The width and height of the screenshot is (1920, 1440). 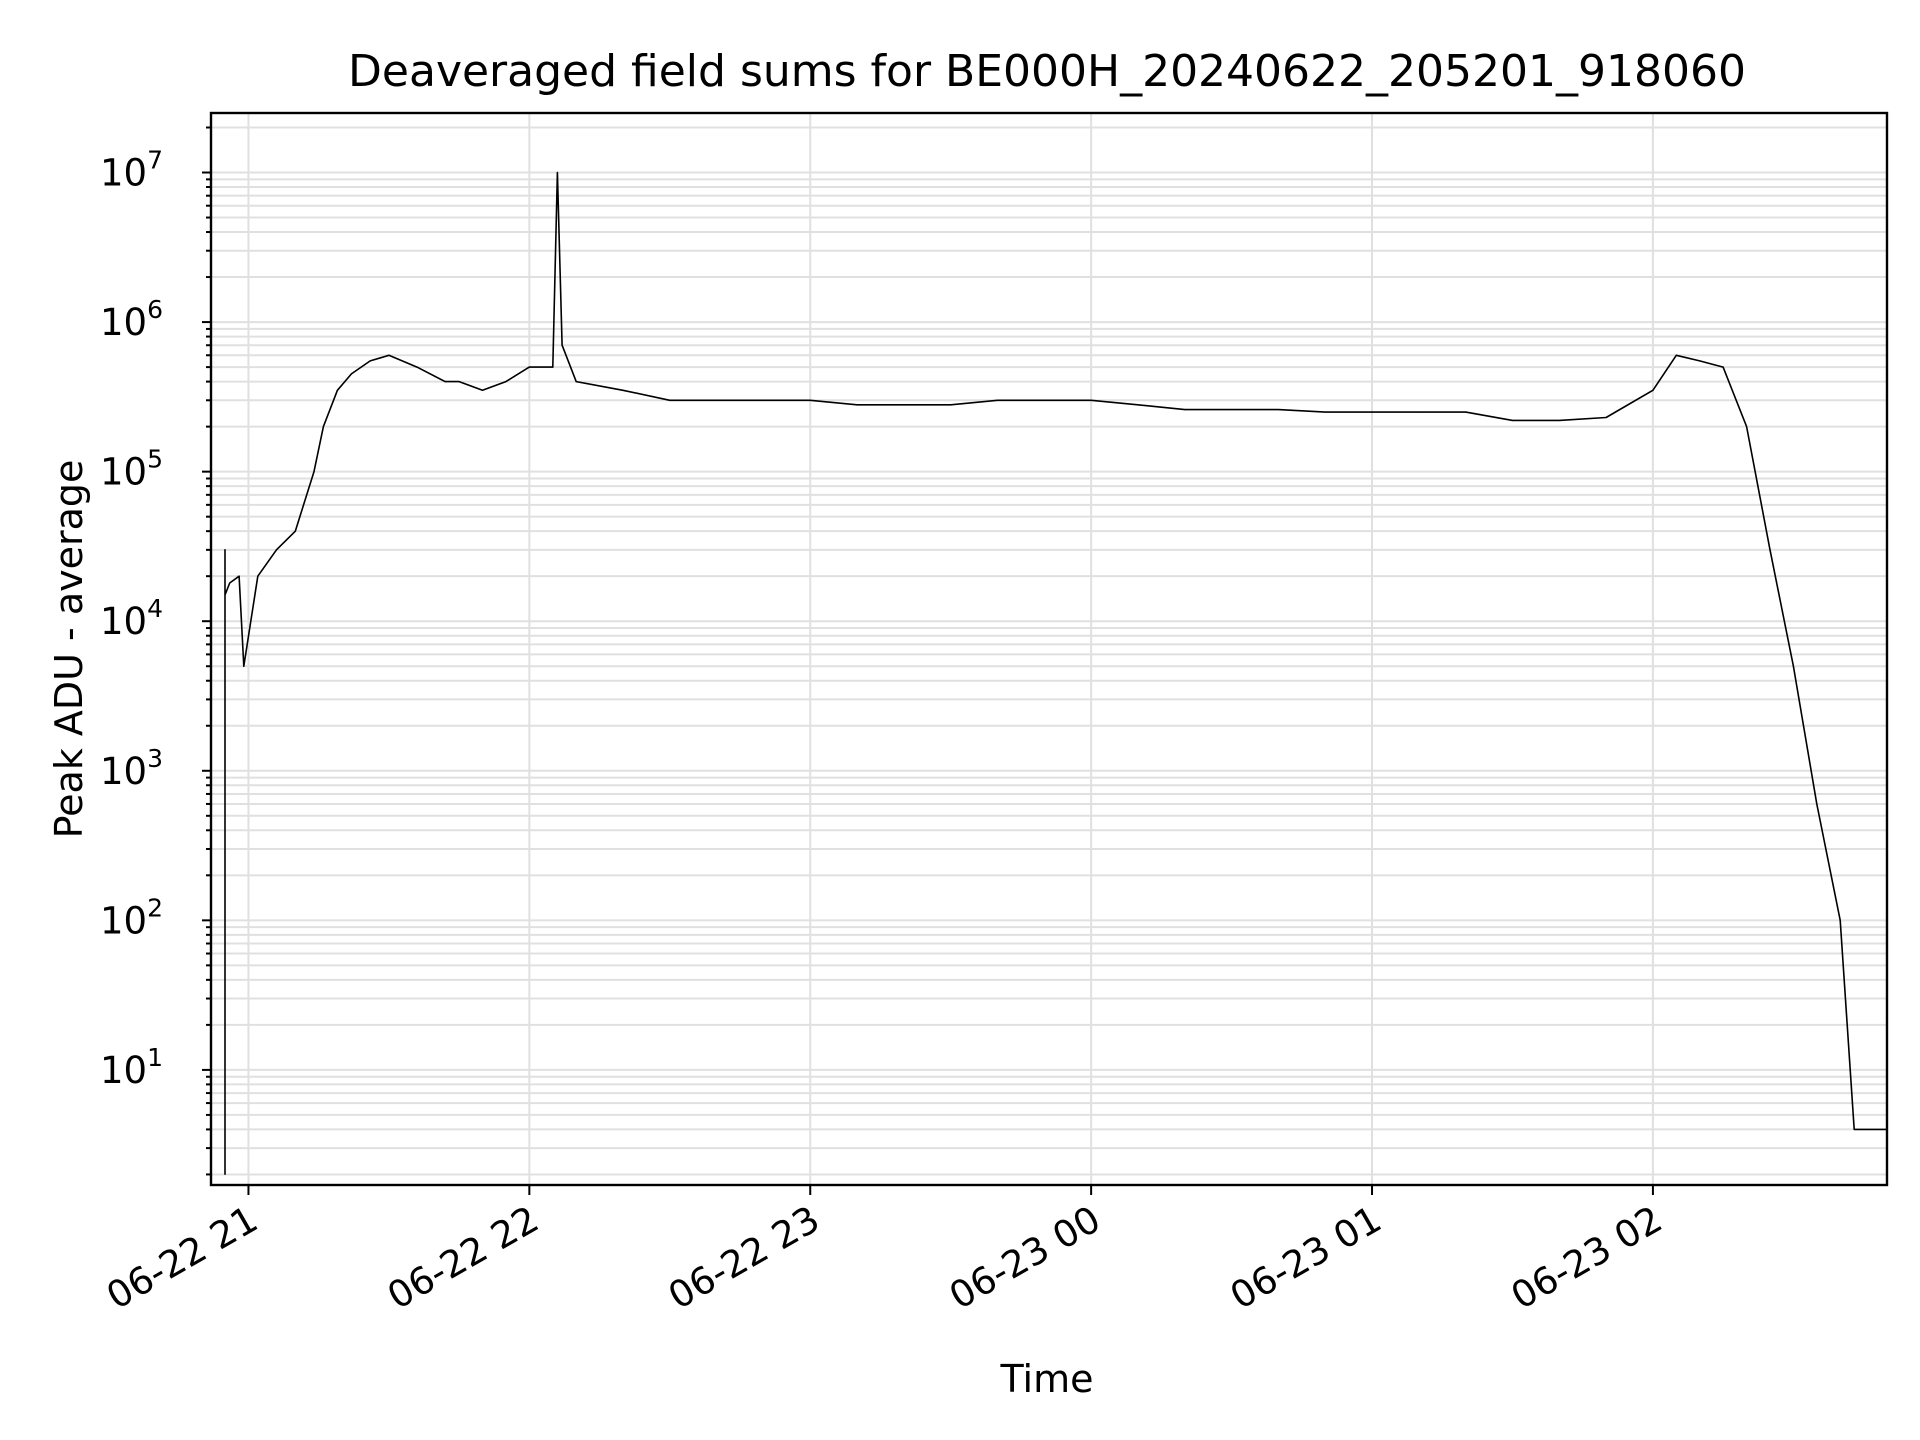 What do you see at coordinates (1025, 1258) in the screenshot?
I see `x-tick-label: 06-23 00` at bounding box center [1025, 1258].